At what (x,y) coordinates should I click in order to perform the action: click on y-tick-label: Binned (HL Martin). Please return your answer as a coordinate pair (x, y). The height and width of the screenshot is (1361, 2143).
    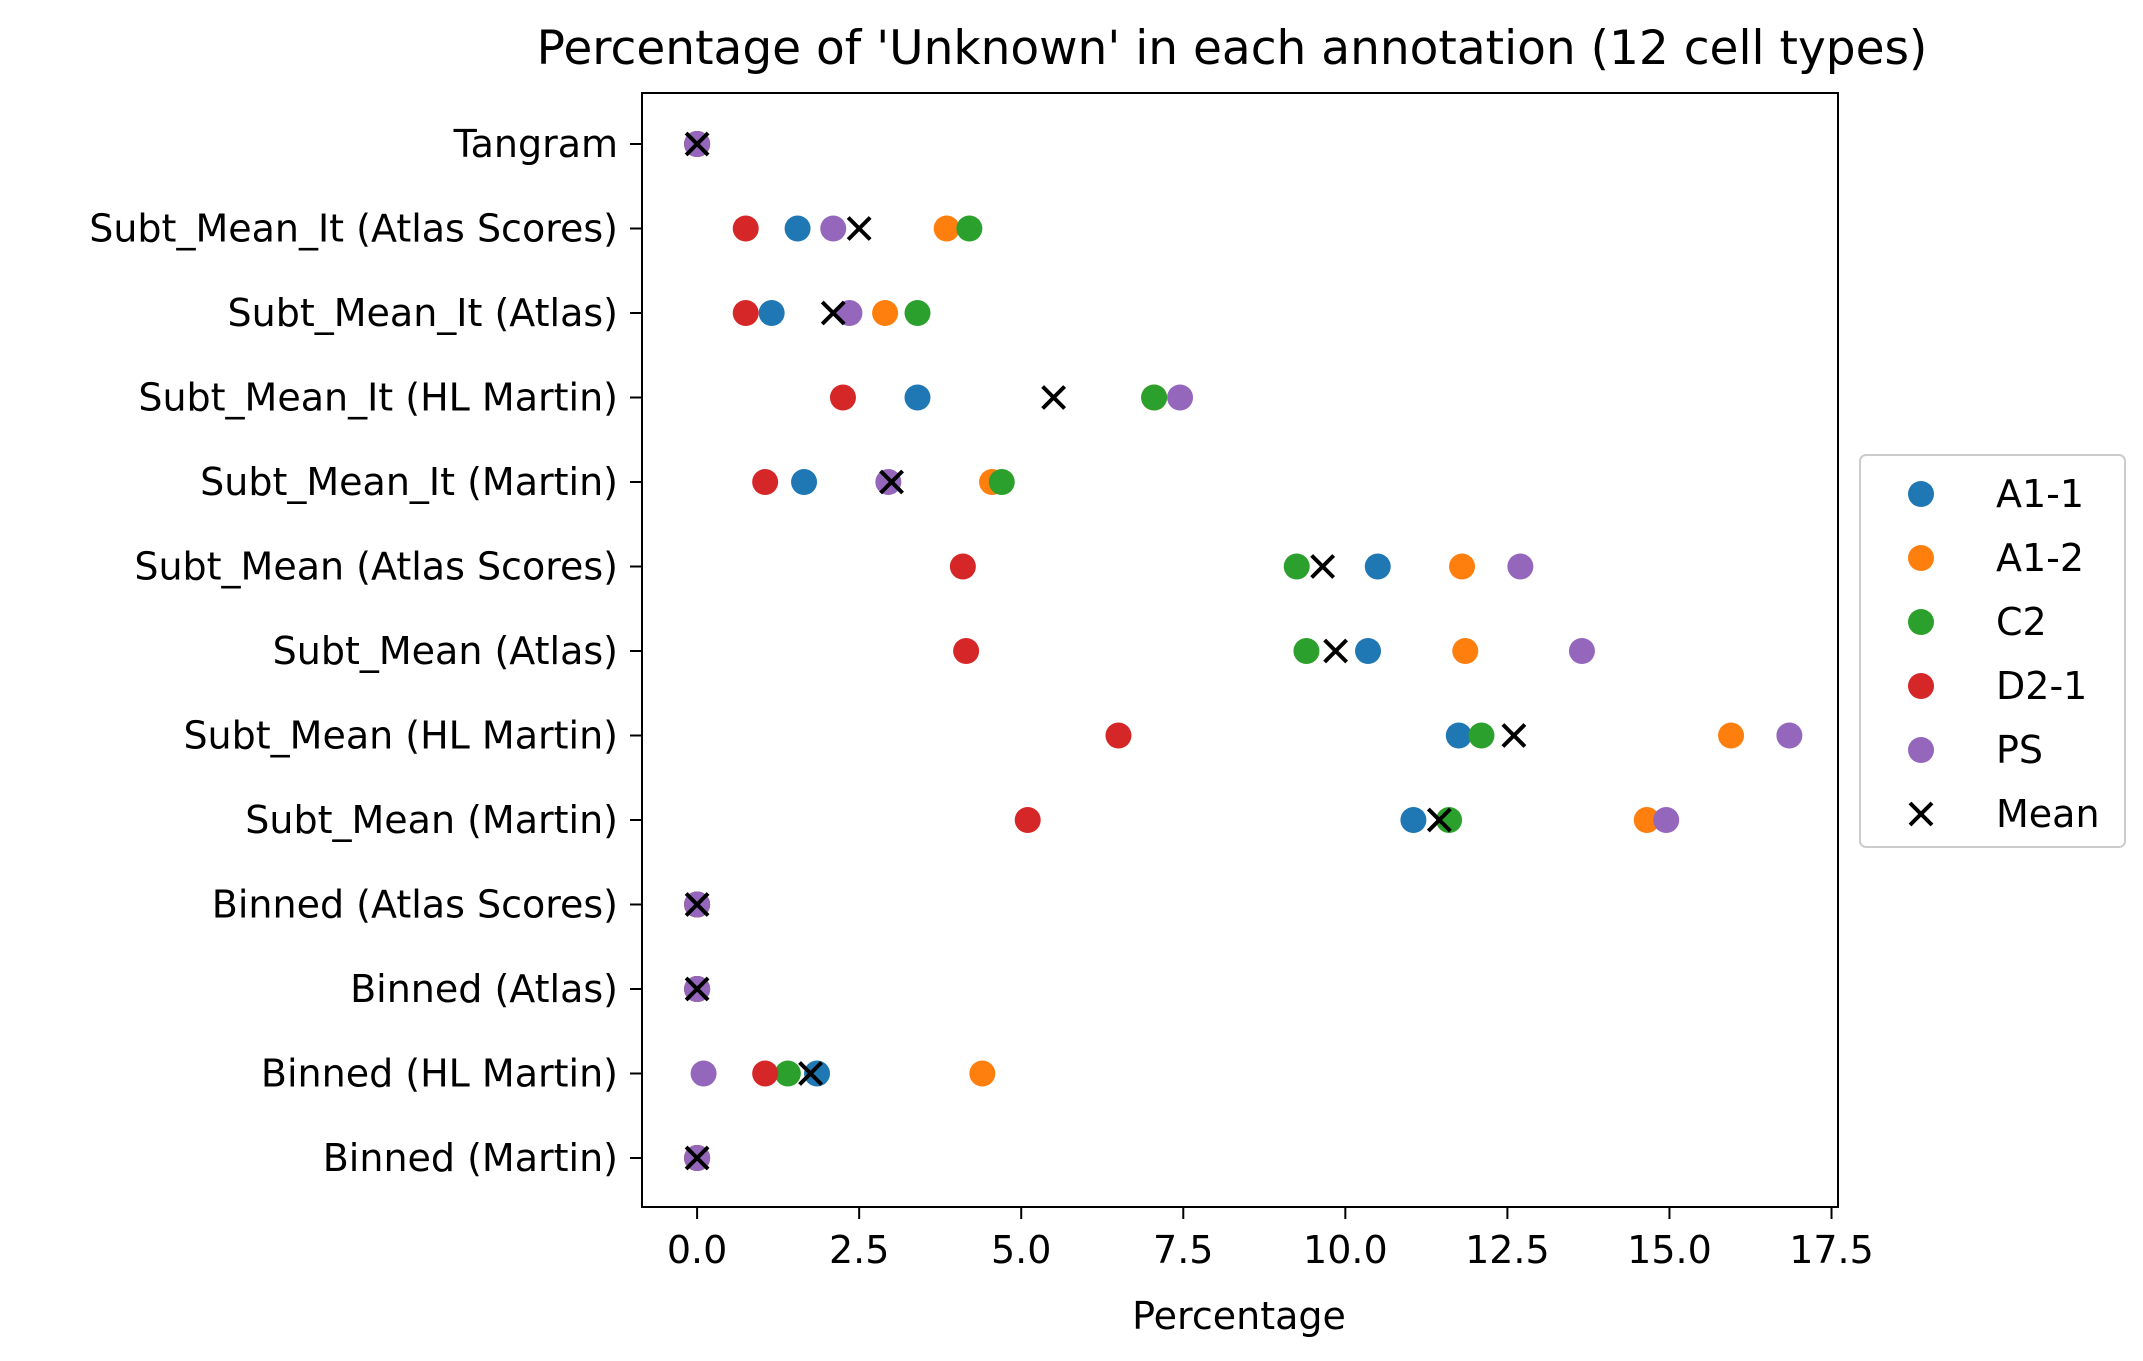
    Looking at the image, I should click on (439, 1074).